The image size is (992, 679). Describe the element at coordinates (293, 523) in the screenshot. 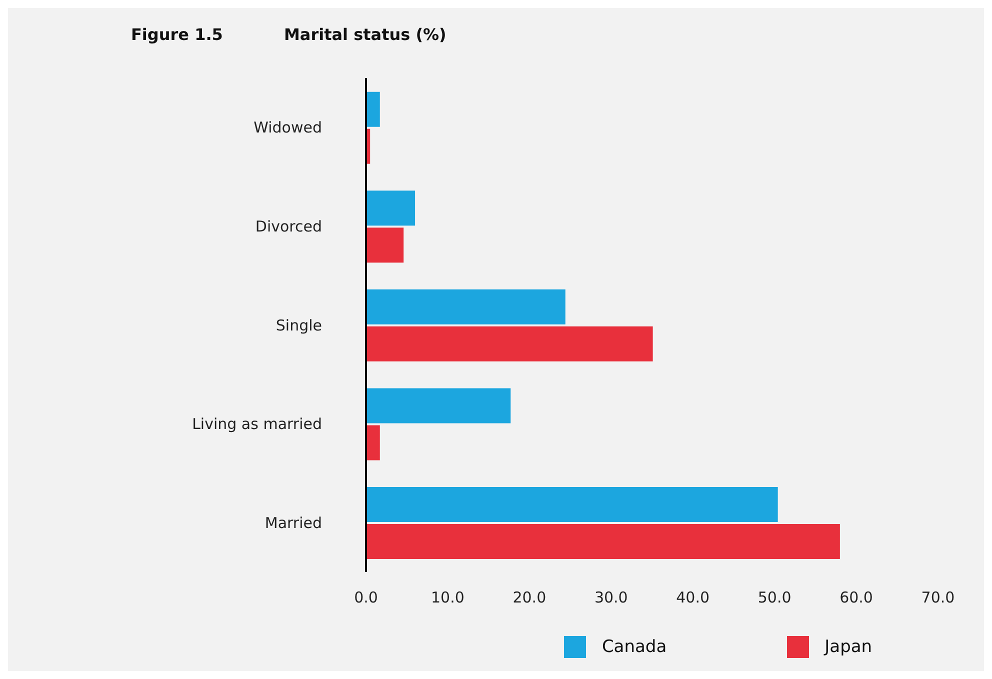

I see `y-tick-label: Married` at that location.